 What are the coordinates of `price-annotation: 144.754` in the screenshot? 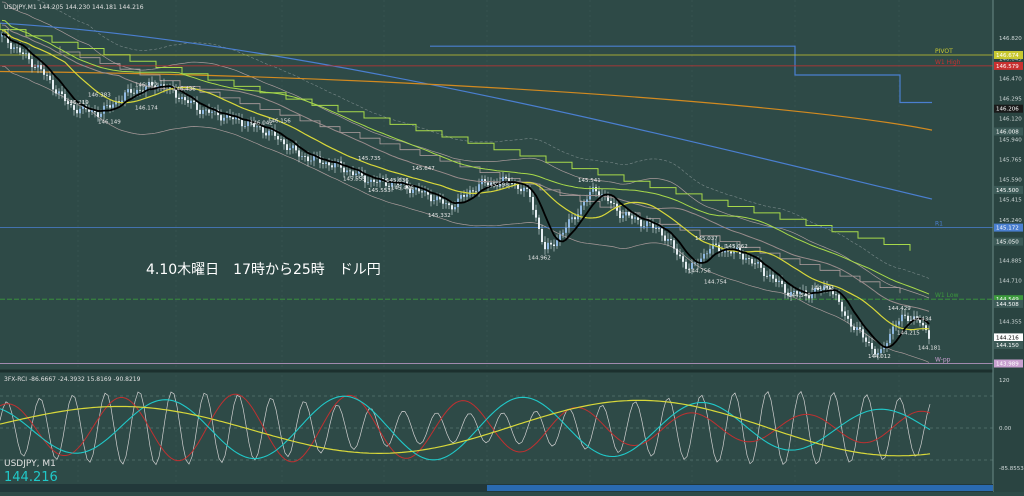 It's located at (715, 283).